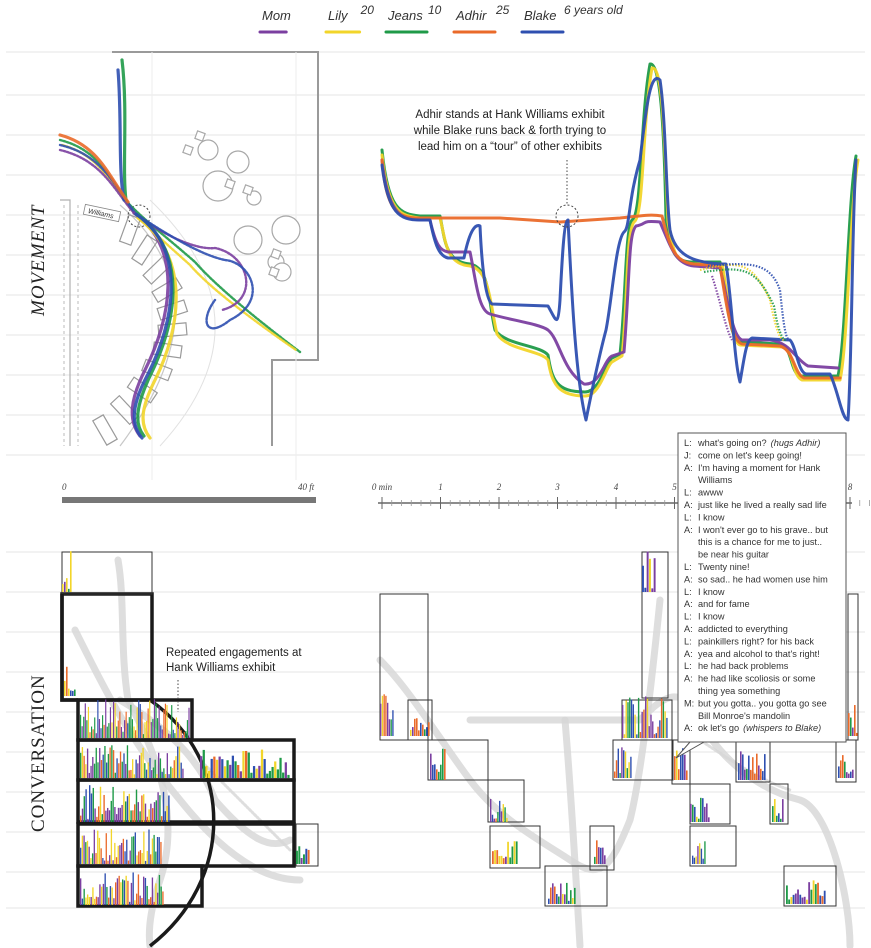 The image size is (871, 948). Describe the element at coordinates (186, 845) in the screenshot. I see `conversation-box-major` at that location.